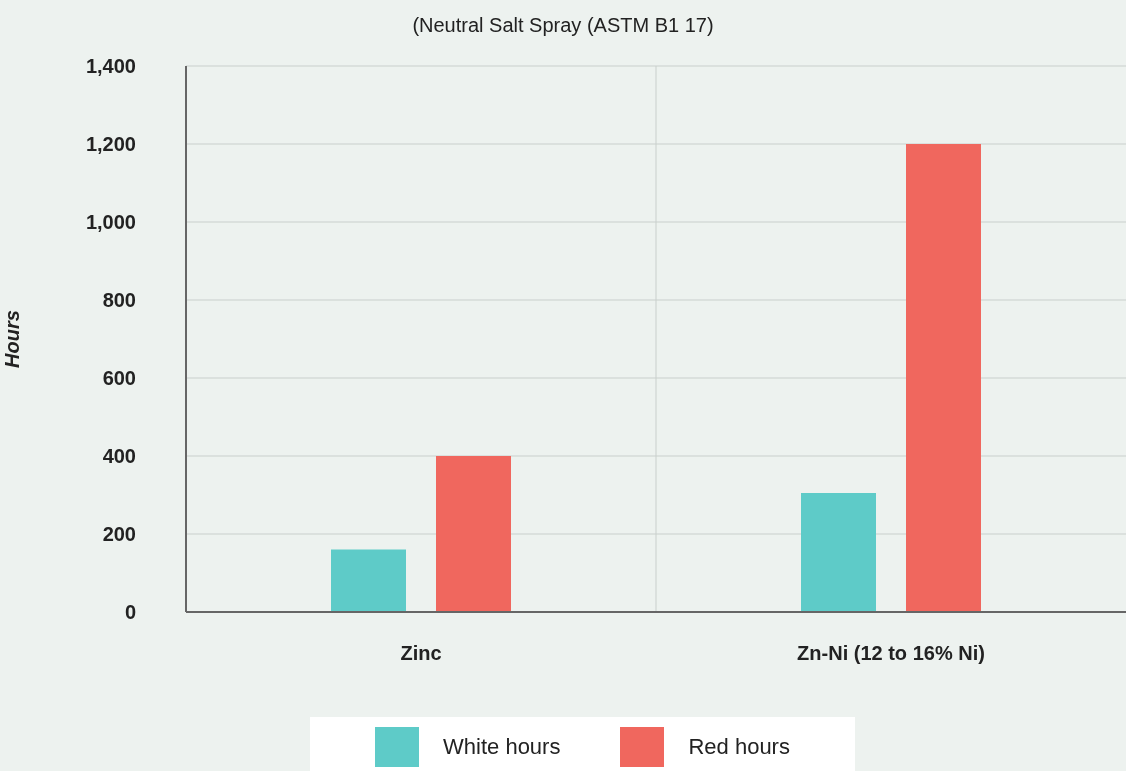 The width and height of the screenshot is (1126, 771). I want to click on x-tick-label: Zinc, so click(421, 653).